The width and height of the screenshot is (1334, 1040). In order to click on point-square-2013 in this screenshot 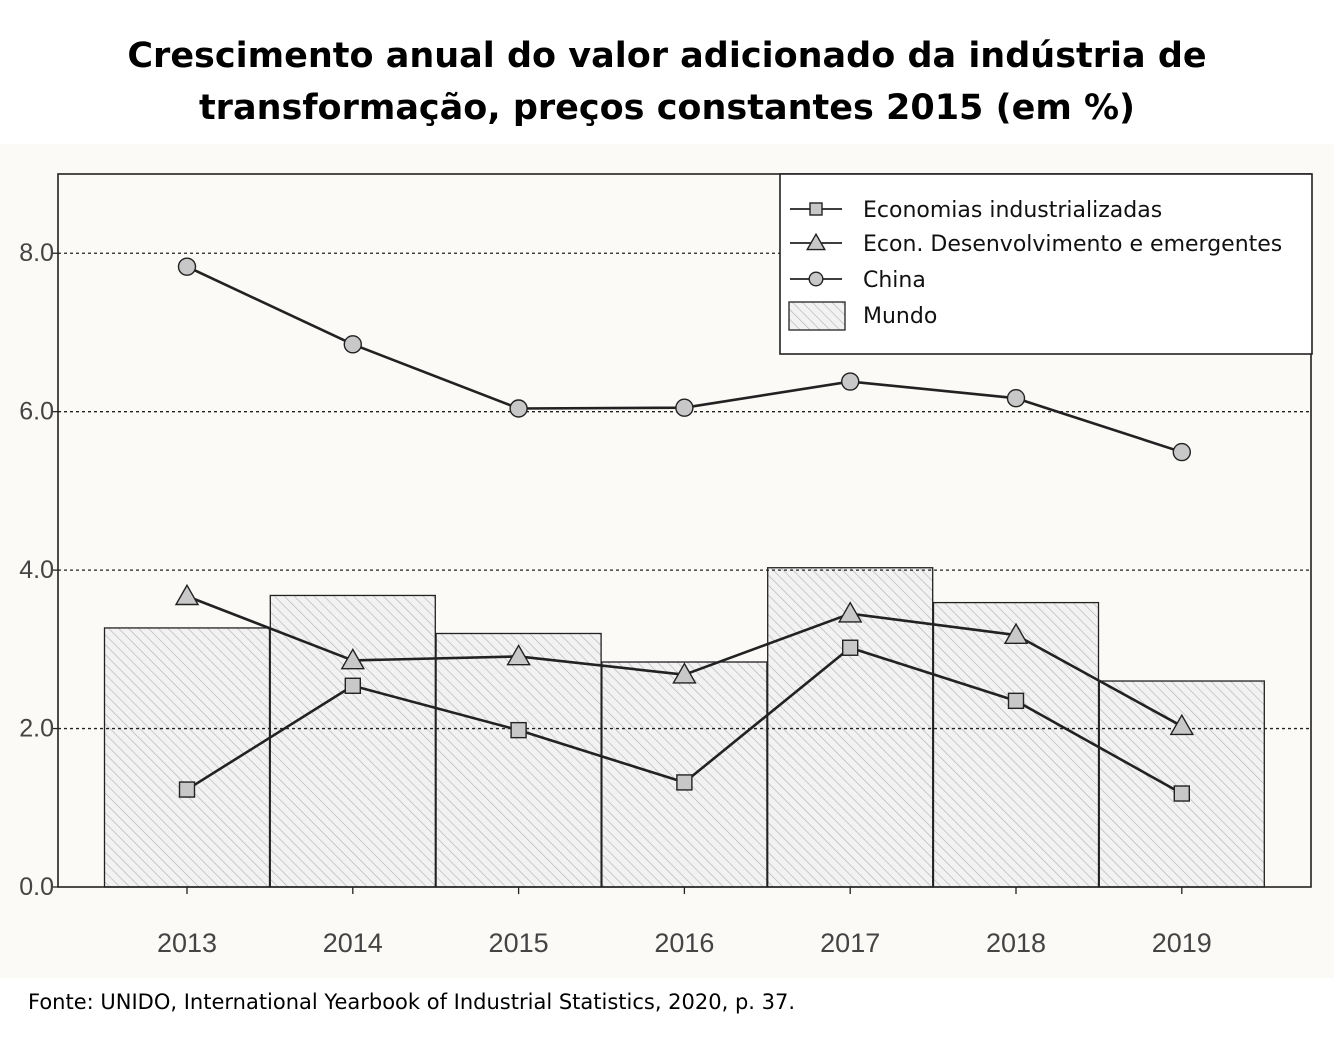, I will do `click(187, 789)`.